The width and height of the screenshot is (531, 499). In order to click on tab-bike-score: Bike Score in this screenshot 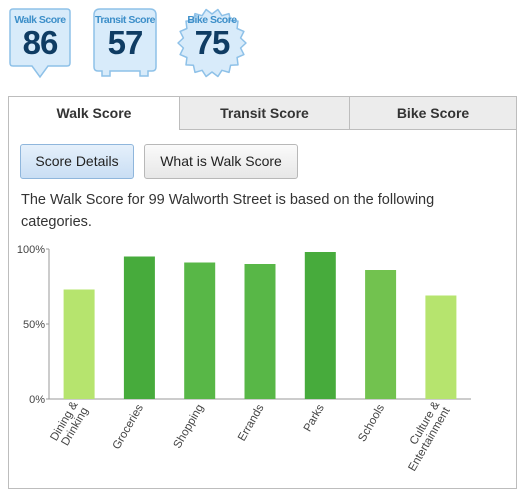, I will do `click(432, 113)`.